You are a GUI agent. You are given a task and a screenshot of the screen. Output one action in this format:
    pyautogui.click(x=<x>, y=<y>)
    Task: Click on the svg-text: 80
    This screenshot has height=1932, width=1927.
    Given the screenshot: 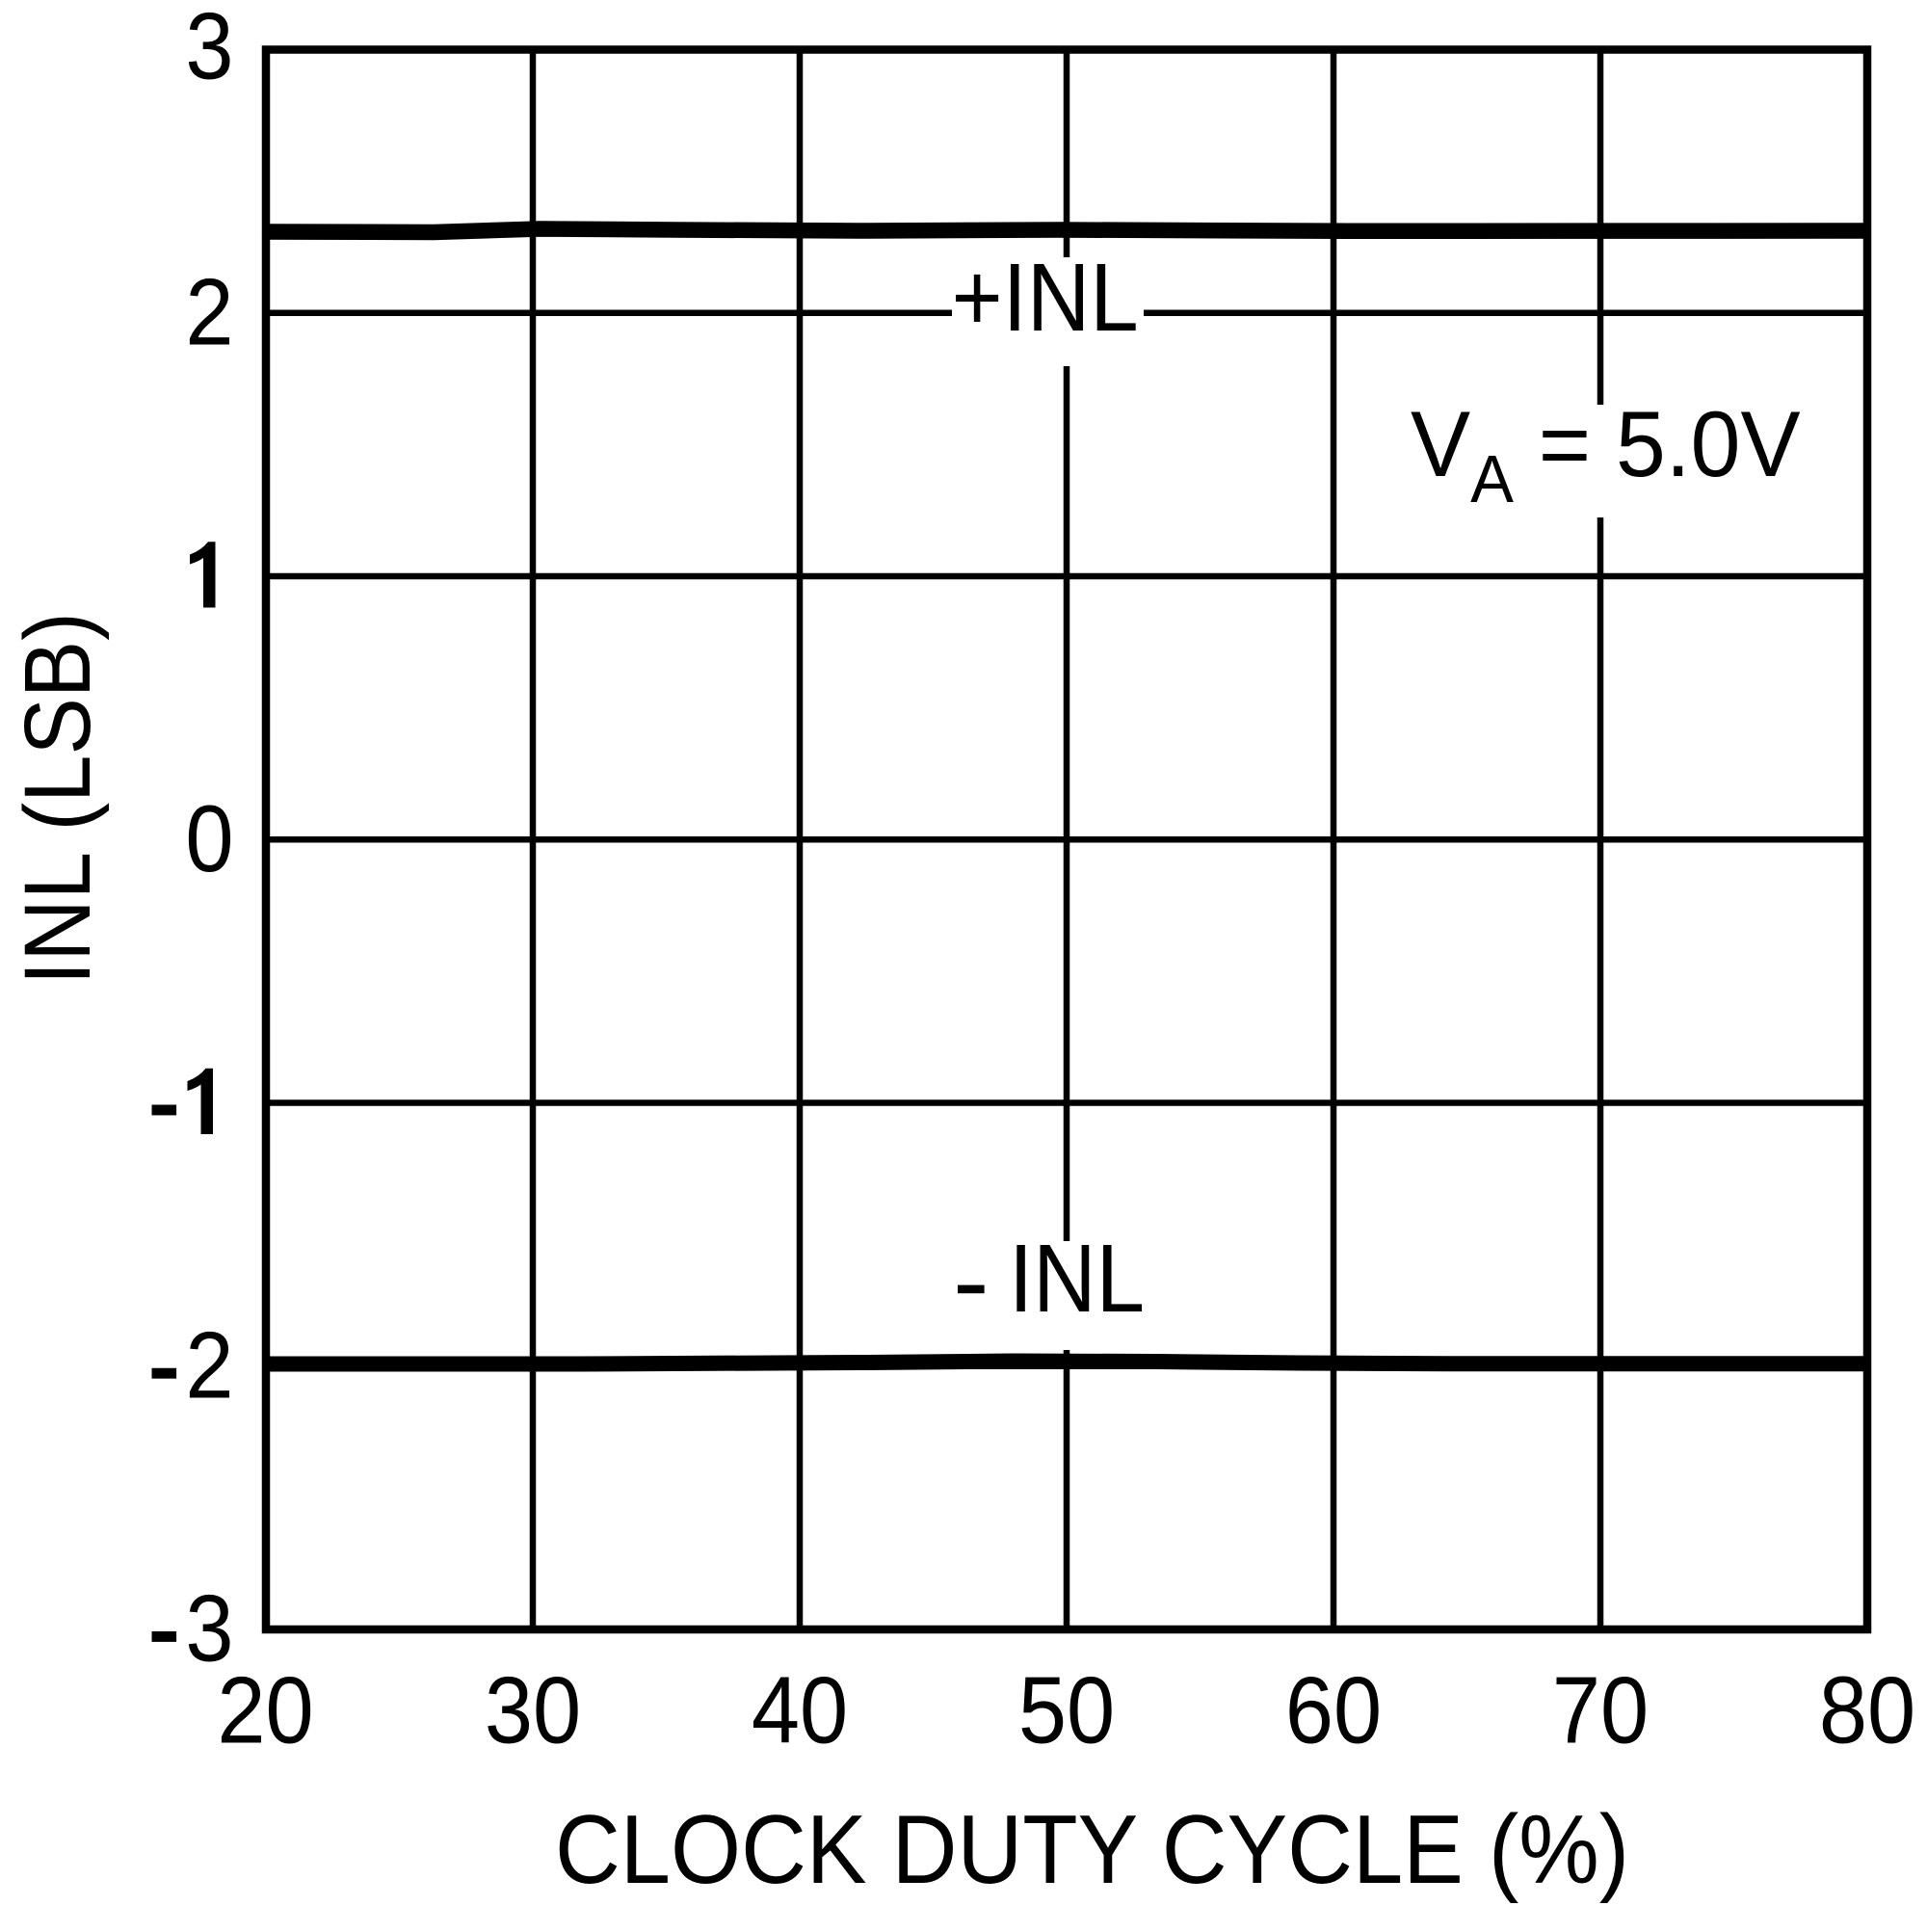 What is the action you would take?
    pyautogui.click(x=1867, y=1709)
    